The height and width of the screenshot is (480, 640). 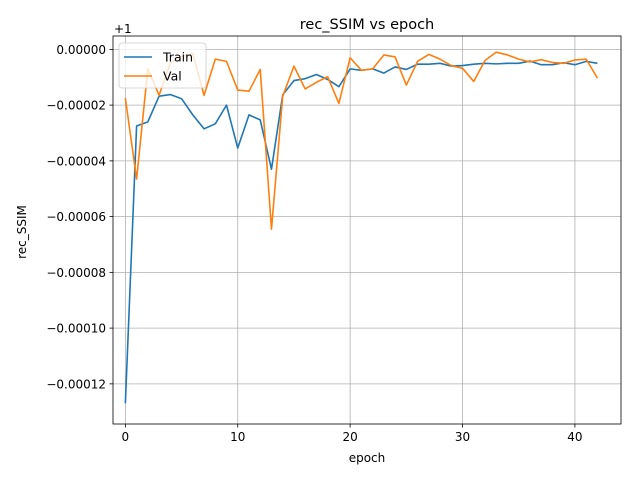 I want to click on y-axis-label: rec_SSIM, so click(x=22, y=232).